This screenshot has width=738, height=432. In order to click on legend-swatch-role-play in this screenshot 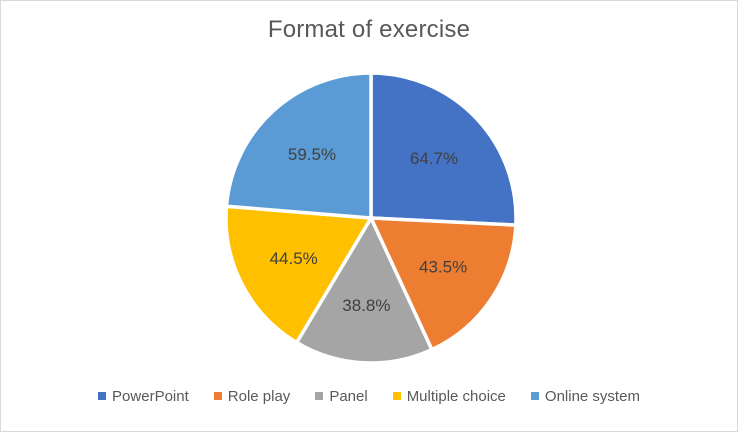, I will do `click(217, 396)`.